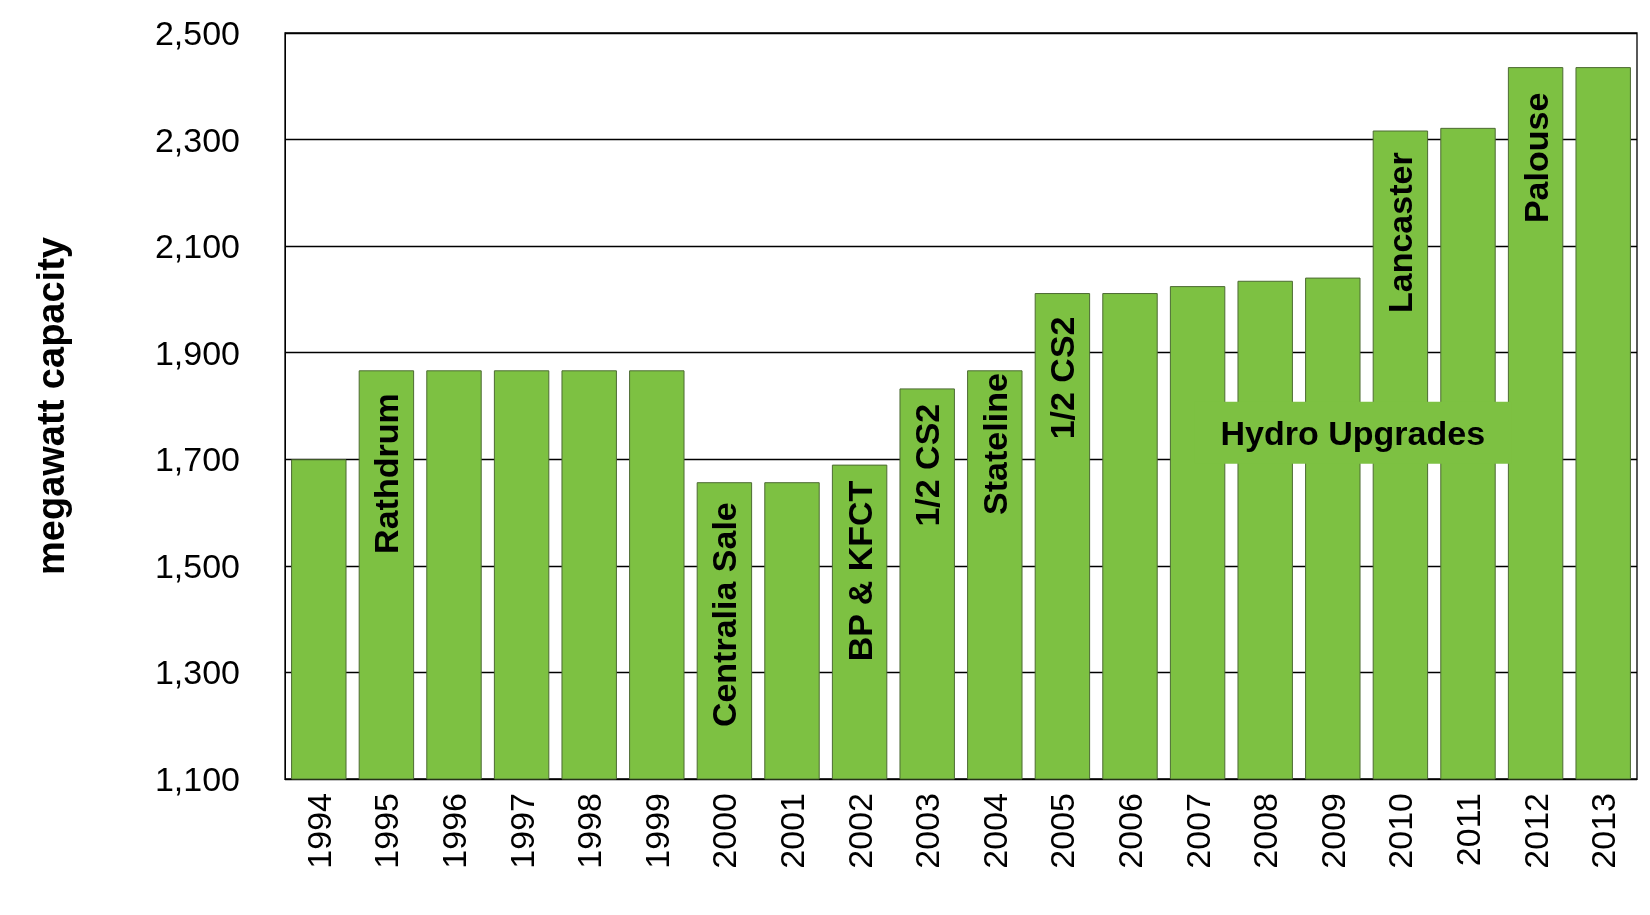  I want to click on annotation: Centralia Sale, so click(724, 615).